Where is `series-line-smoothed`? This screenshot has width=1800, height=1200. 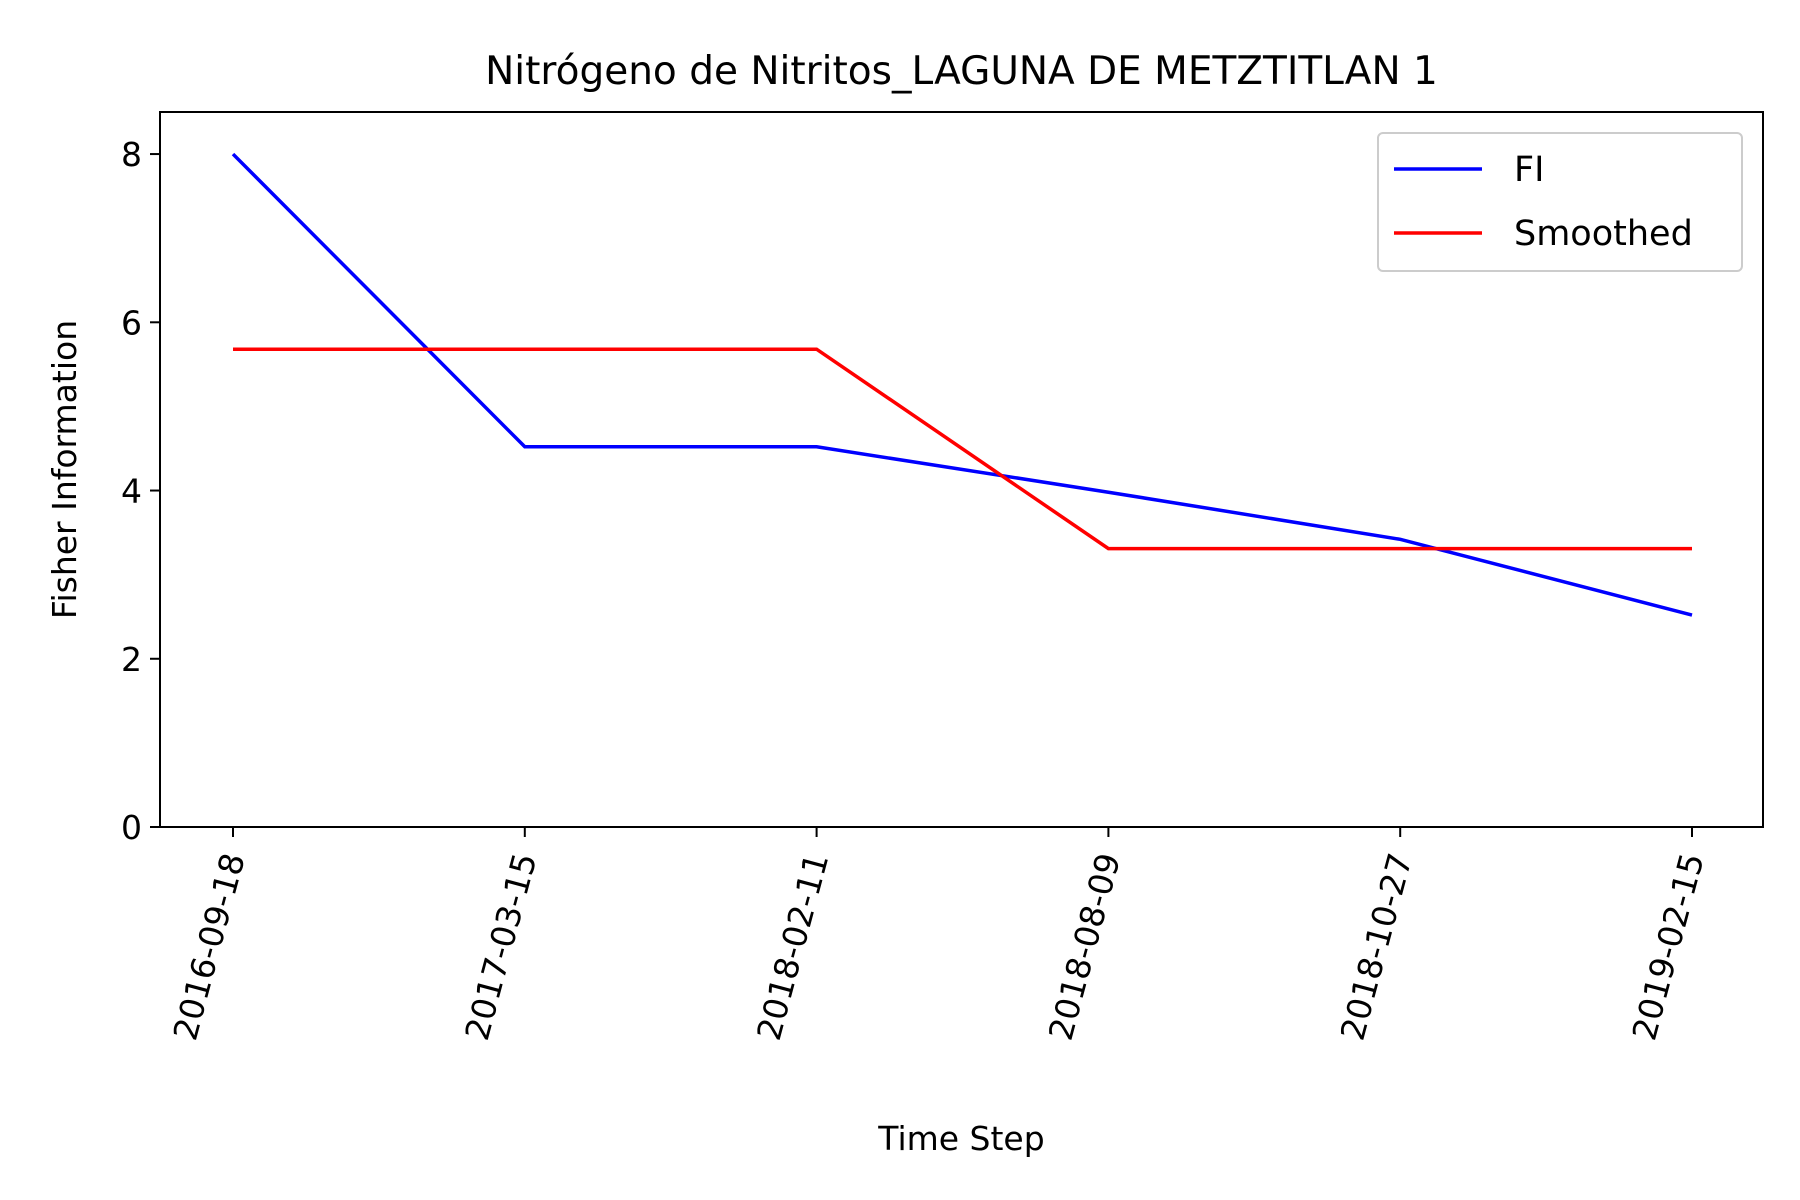
series-line-smoothed is located at coordinates (962, 449).